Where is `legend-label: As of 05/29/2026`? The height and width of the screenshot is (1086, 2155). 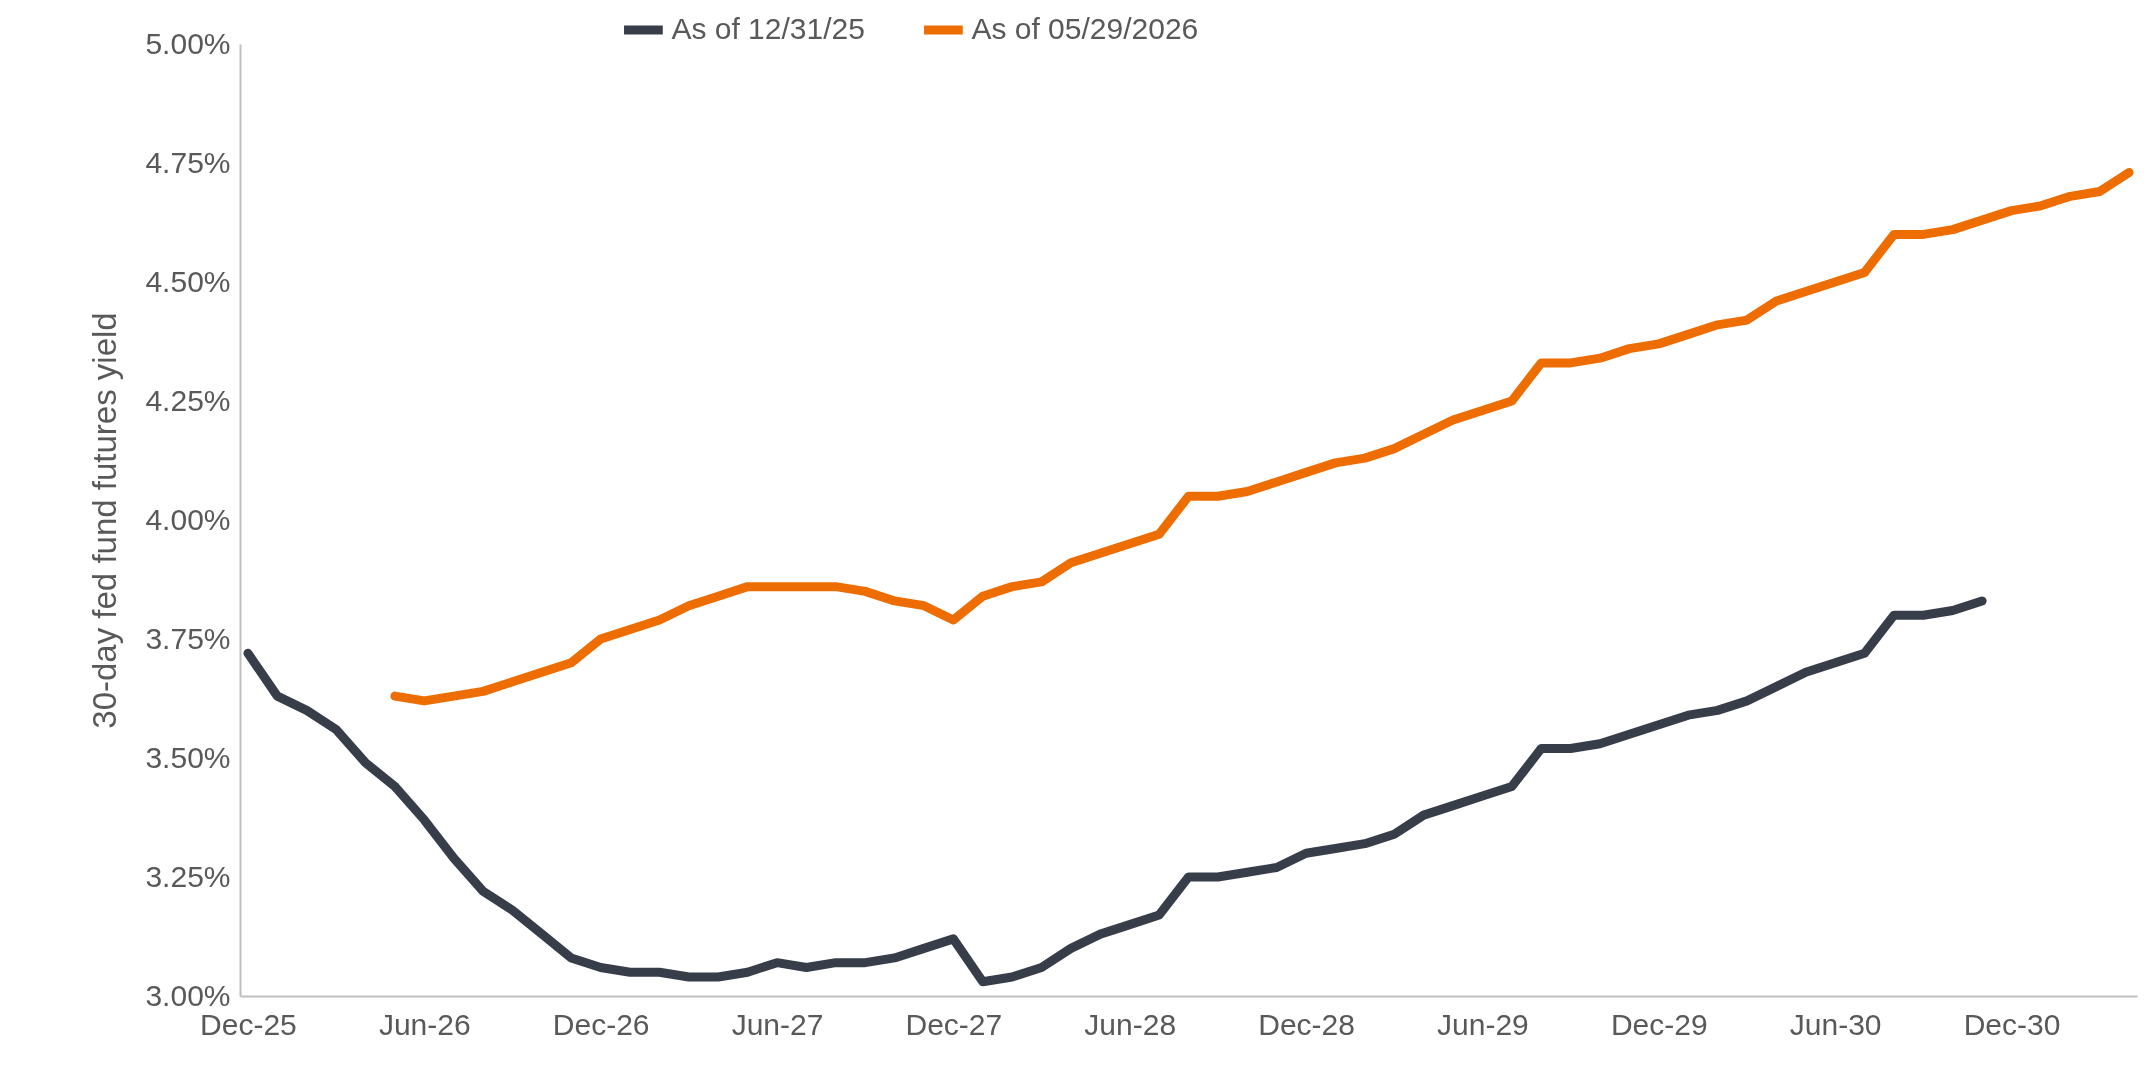 legend-label: As of 05/29/2026 is located at coordinates (1085, 28).